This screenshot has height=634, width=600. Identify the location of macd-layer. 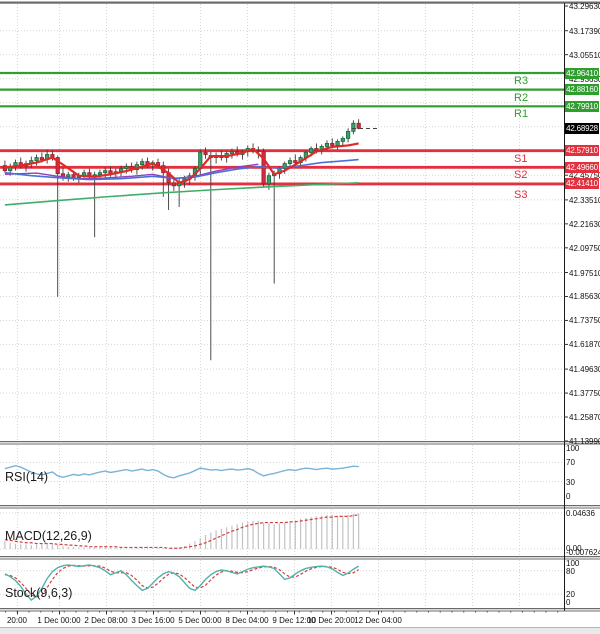
(182, 531).